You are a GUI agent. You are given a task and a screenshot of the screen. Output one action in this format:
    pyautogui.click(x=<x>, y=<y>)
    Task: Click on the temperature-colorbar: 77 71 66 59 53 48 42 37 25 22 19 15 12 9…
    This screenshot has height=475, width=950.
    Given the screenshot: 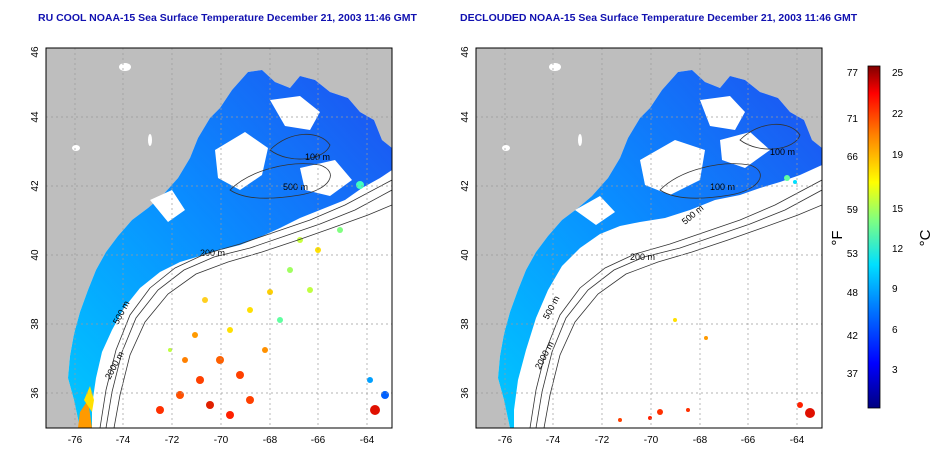 What is the action you would take?
    pyautogui.click(x=881, y=237)
    